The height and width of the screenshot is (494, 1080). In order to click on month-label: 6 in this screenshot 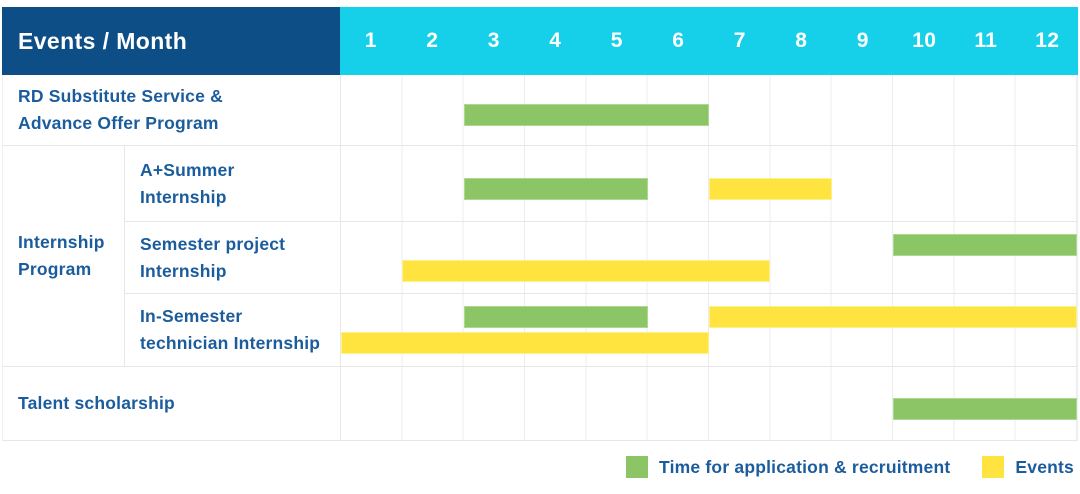, I will do `click(678, 40)`.